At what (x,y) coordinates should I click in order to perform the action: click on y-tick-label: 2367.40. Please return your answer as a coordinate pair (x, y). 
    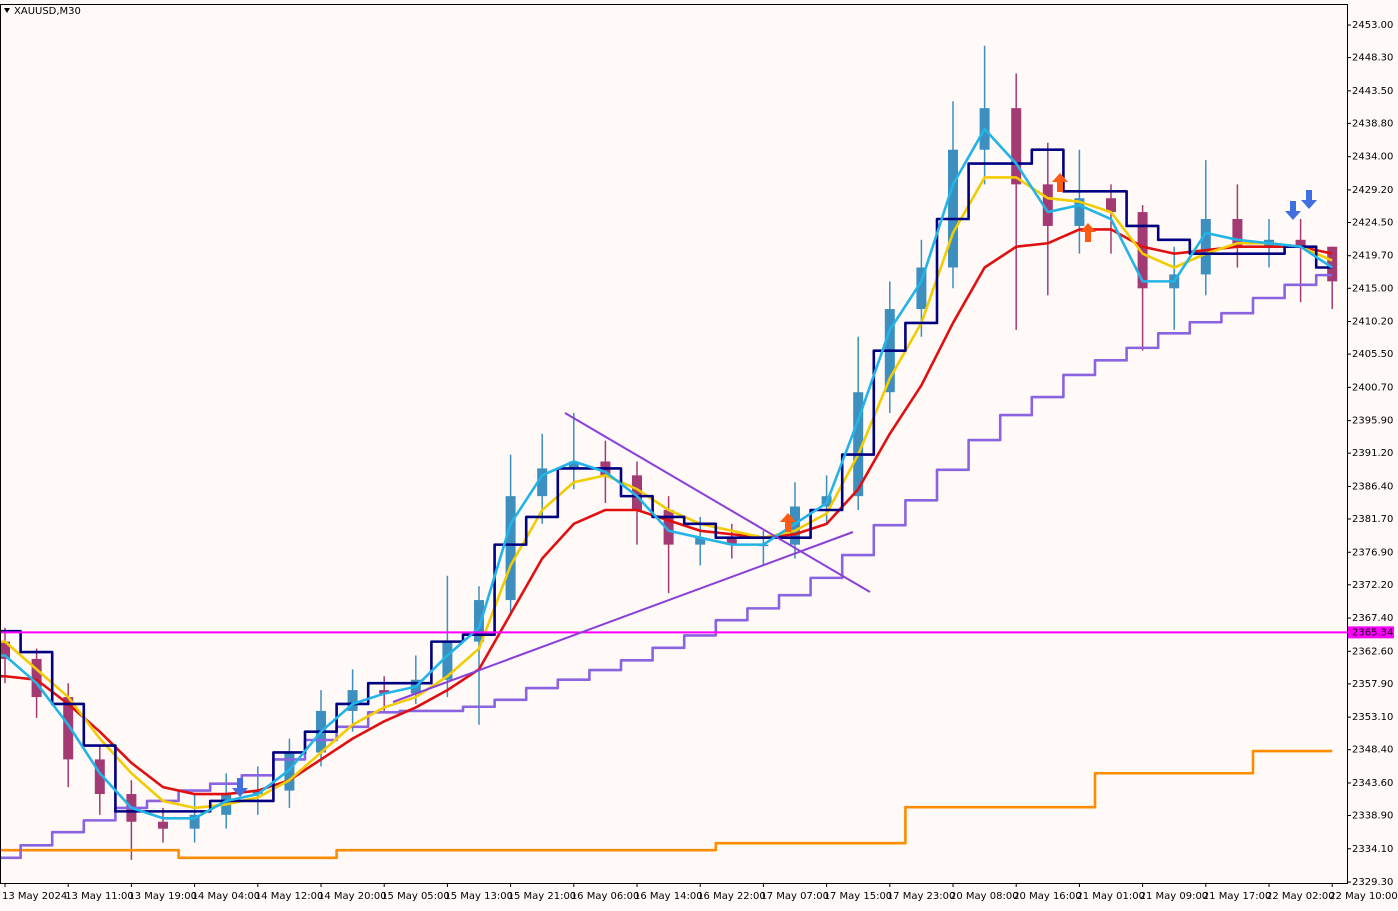
    Looking at the image, I should click on (1372, 618).